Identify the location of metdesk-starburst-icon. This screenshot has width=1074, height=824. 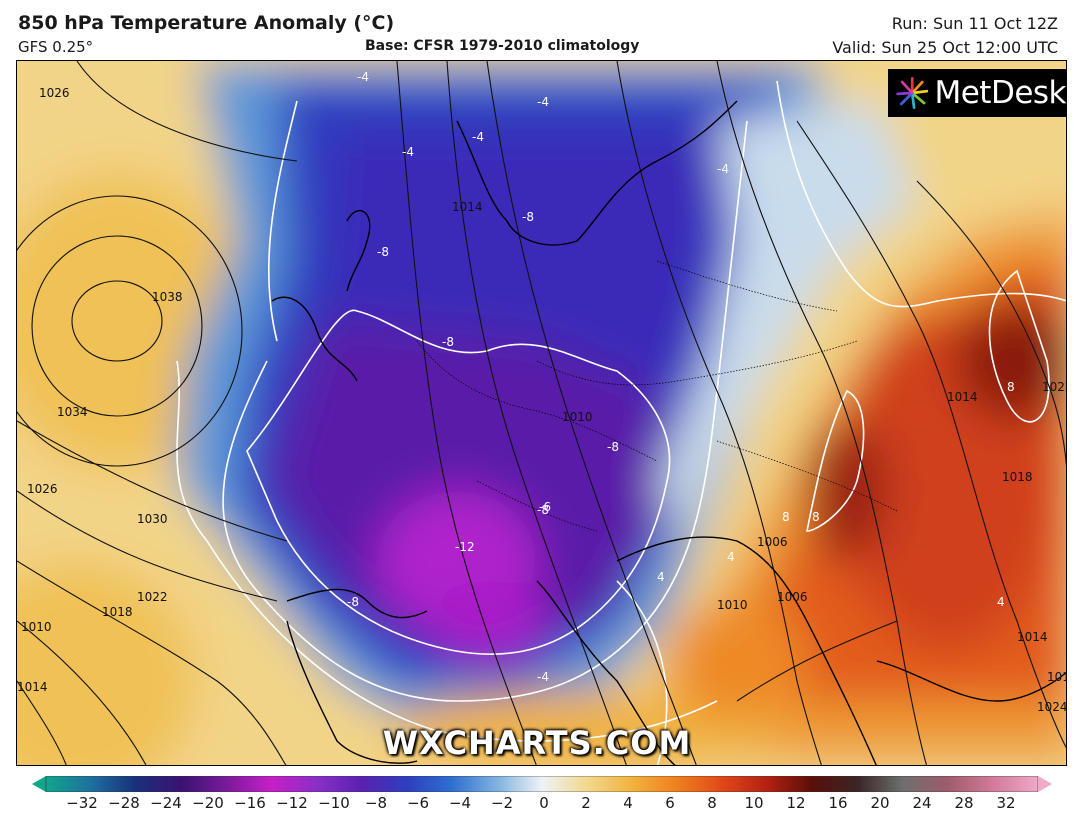
(912, 93).